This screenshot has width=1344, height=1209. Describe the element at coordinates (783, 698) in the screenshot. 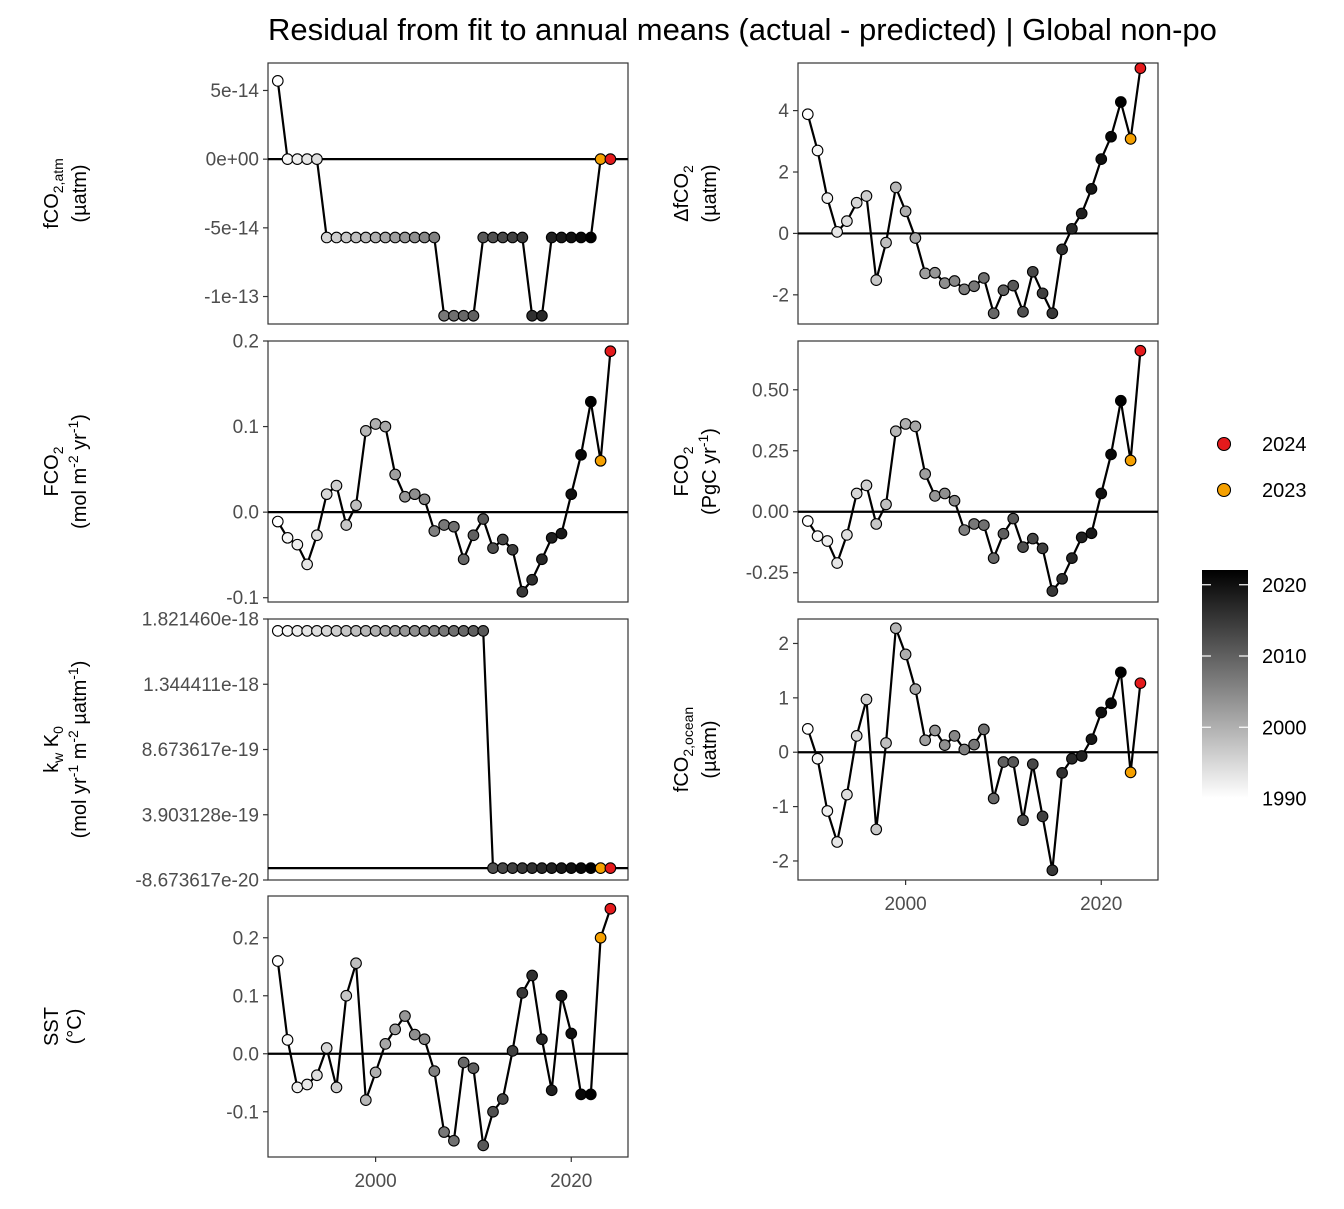

I see `y-tick-label: 1` at that location.